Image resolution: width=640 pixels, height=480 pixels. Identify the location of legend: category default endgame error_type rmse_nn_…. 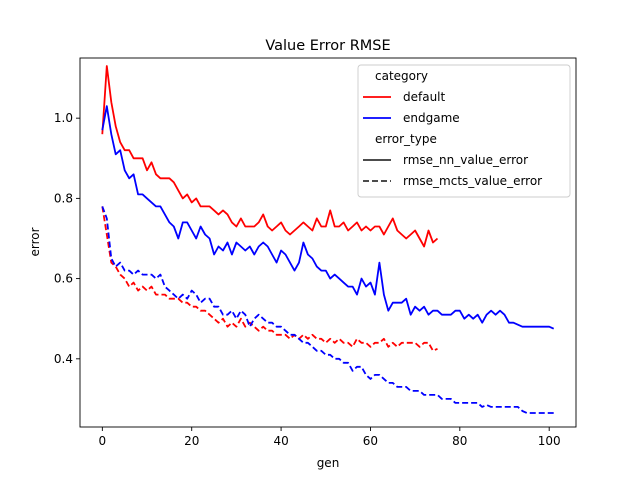
(464, 131).